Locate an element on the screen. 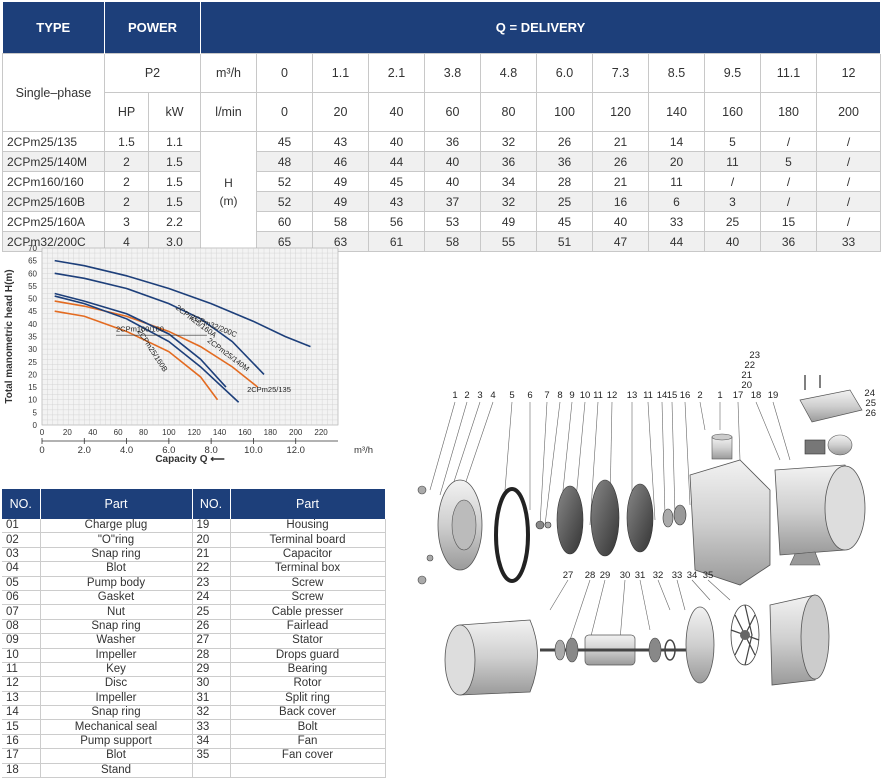  back-cover-icon is located at coordinates (700, 645).